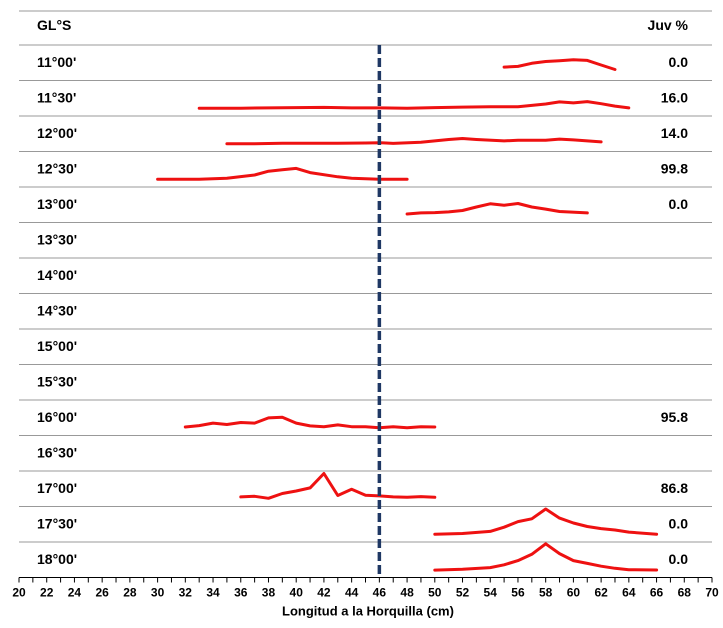 This screenshot has height=628, width=723. I want to click on latitude-label: 13°00', so click(57, 204).